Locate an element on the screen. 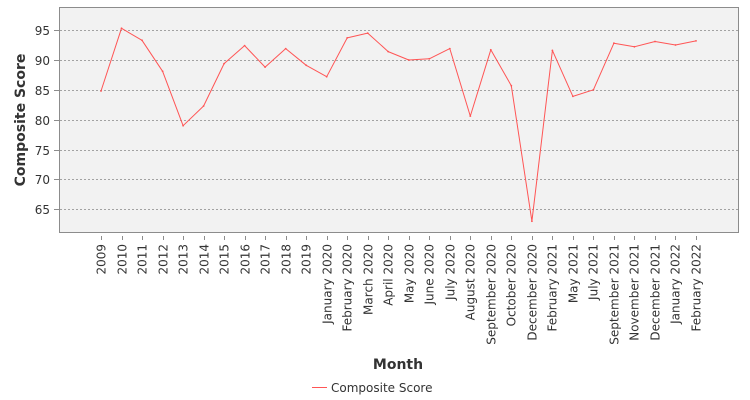  x-tick-label: 2018 is located at coordinates (287, 259).